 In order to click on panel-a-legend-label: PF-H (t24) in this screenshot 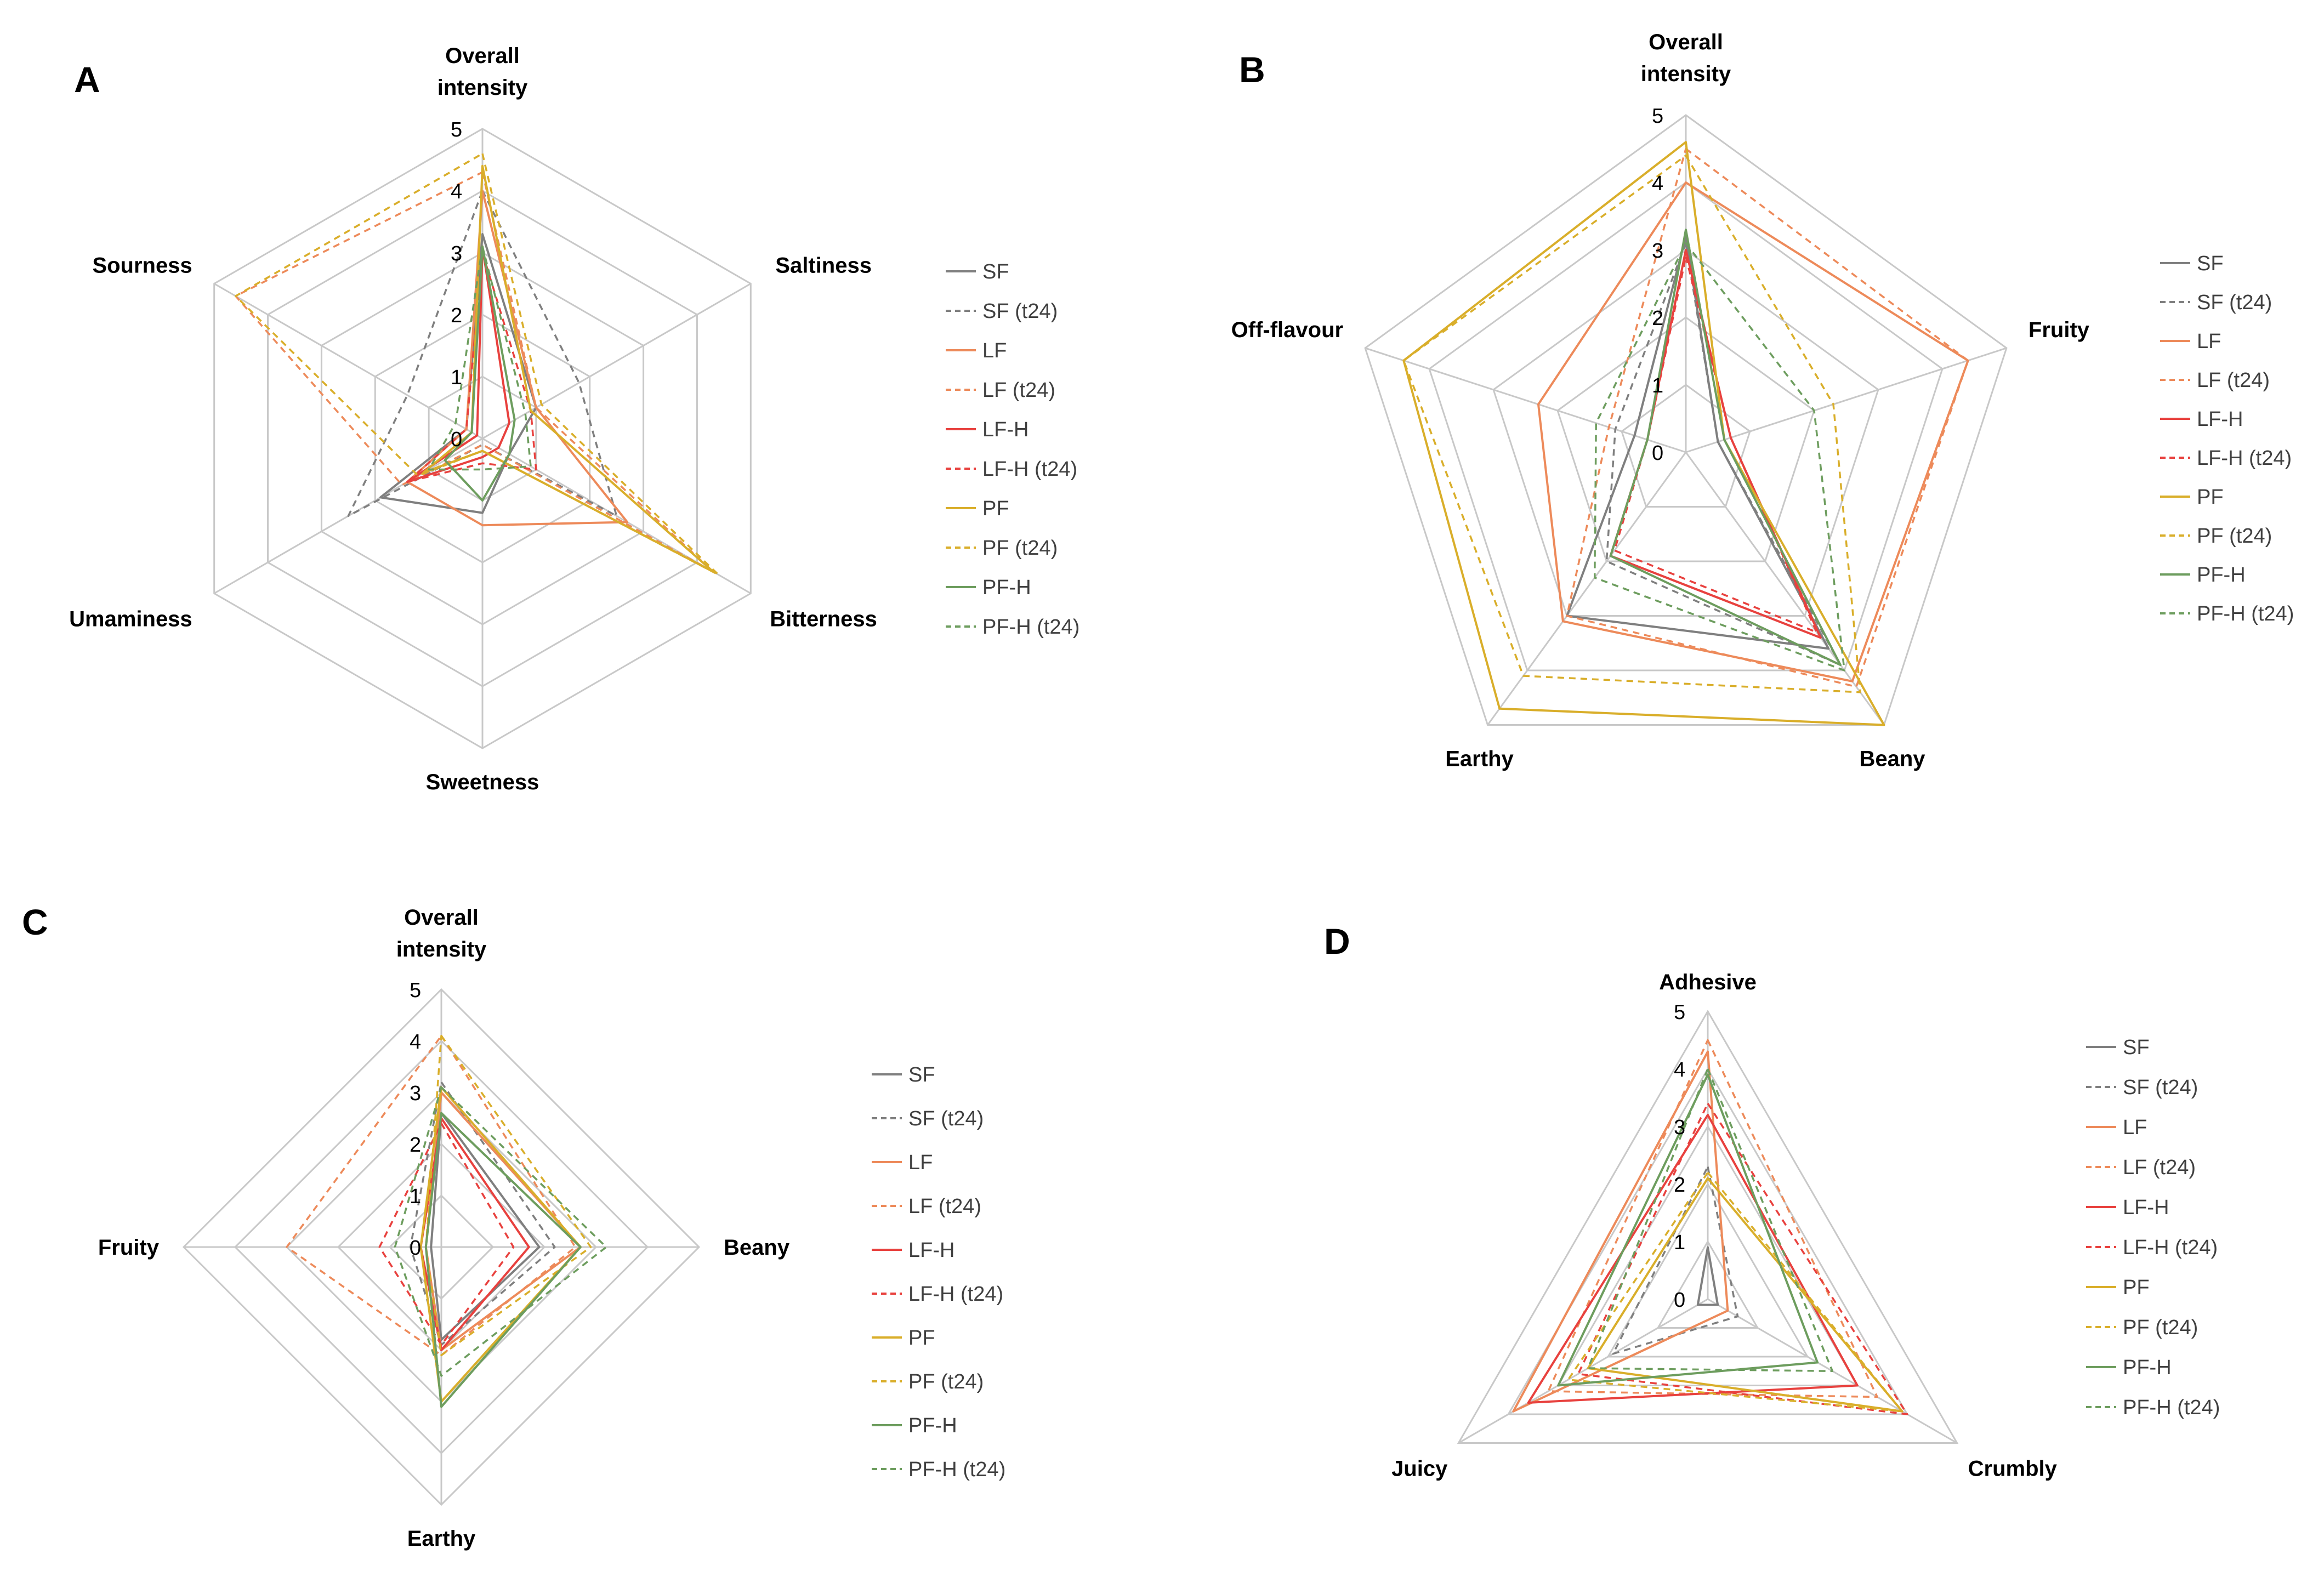, I will do `click(1030, 628)`.